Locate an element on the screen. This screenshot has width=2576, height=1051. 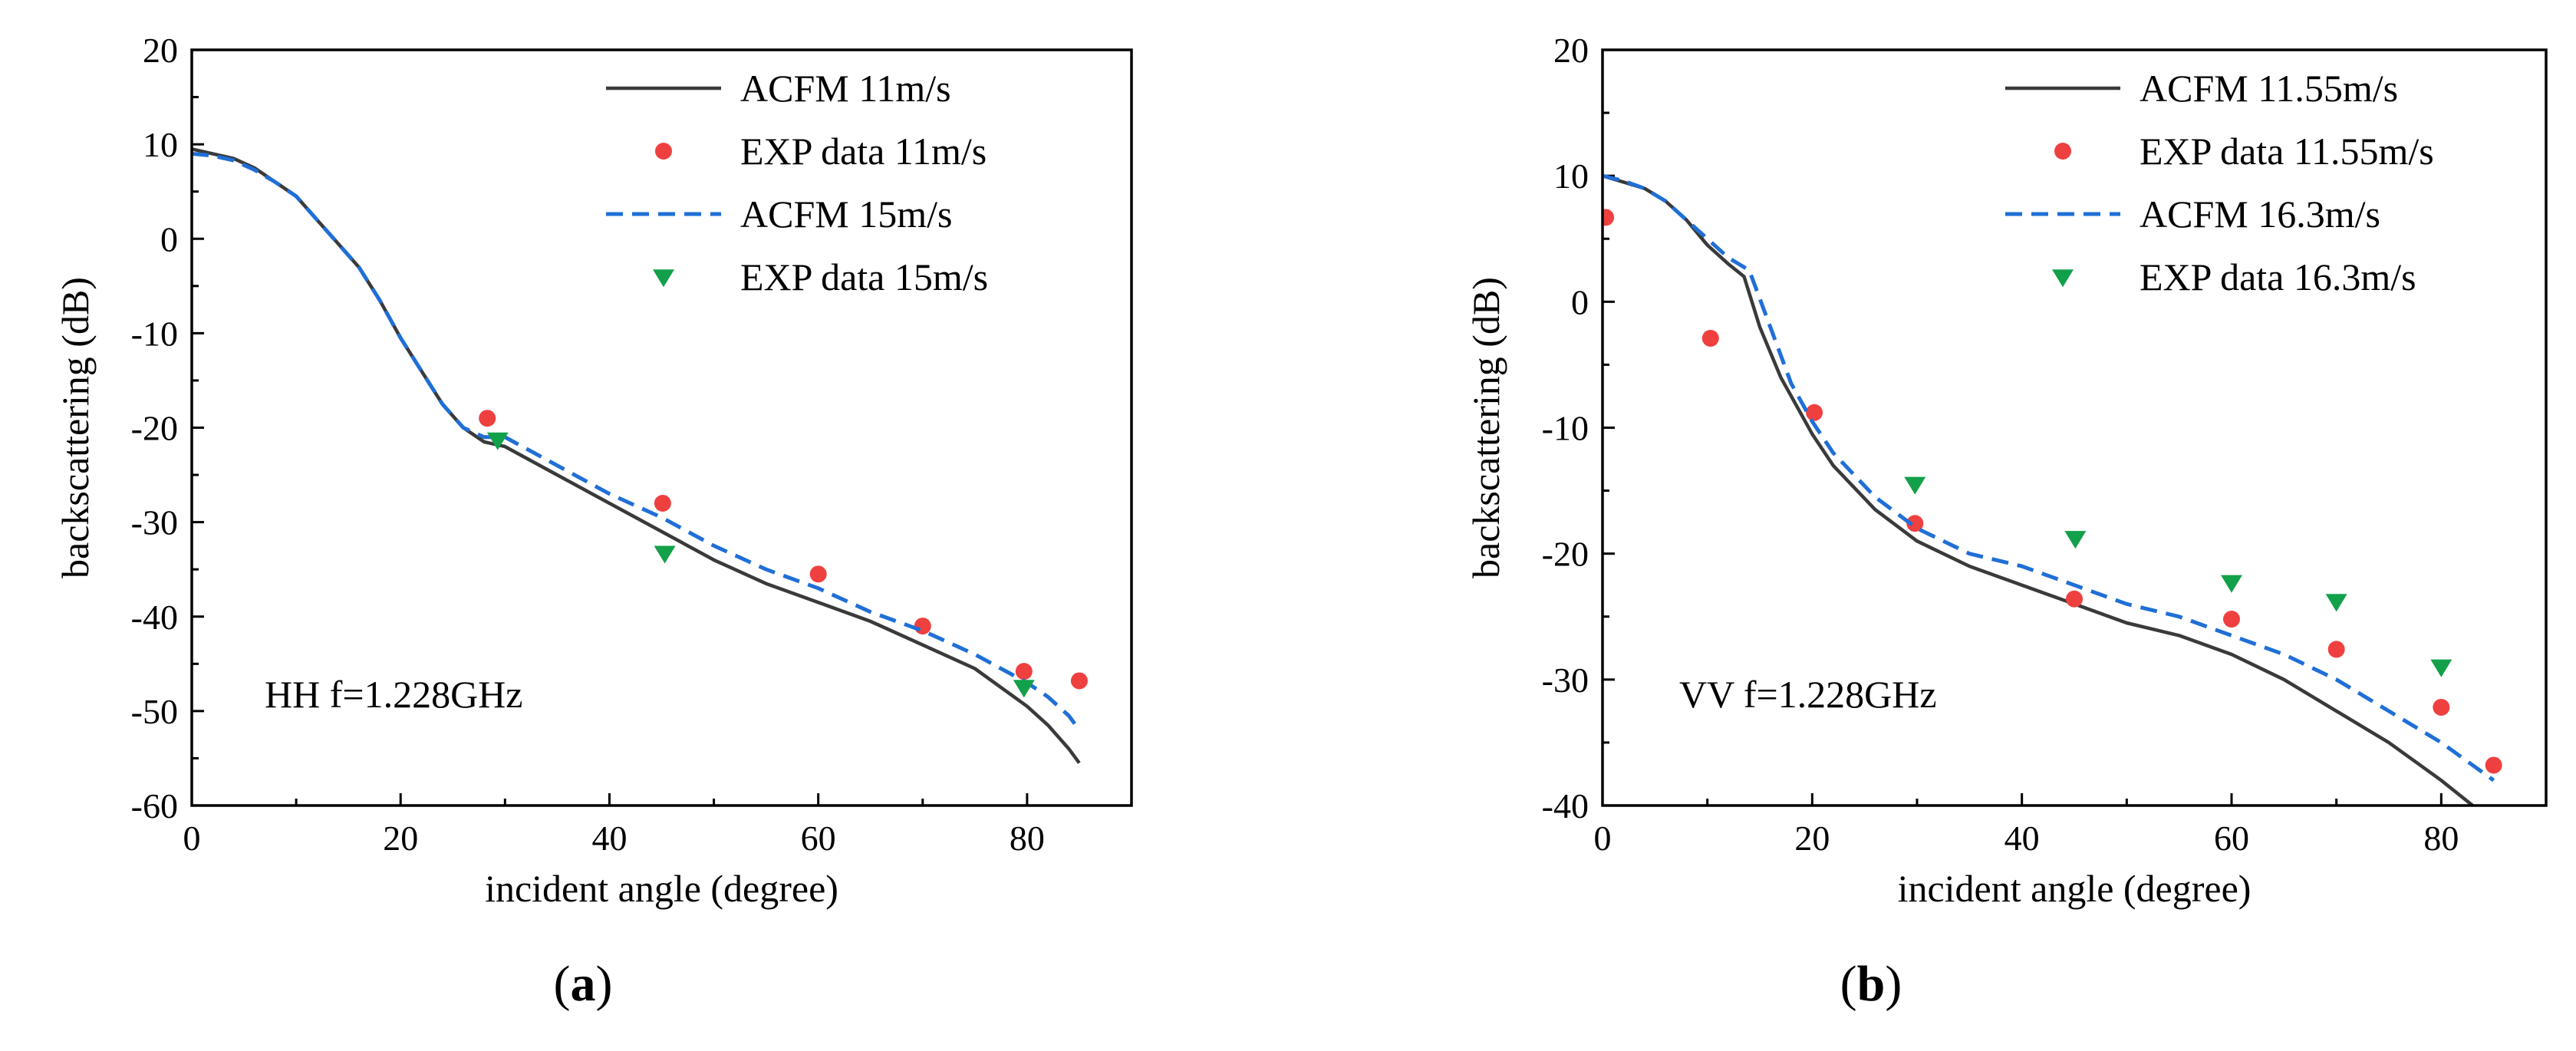
panel-label-a: (a) is located at coordinates (583, 984).